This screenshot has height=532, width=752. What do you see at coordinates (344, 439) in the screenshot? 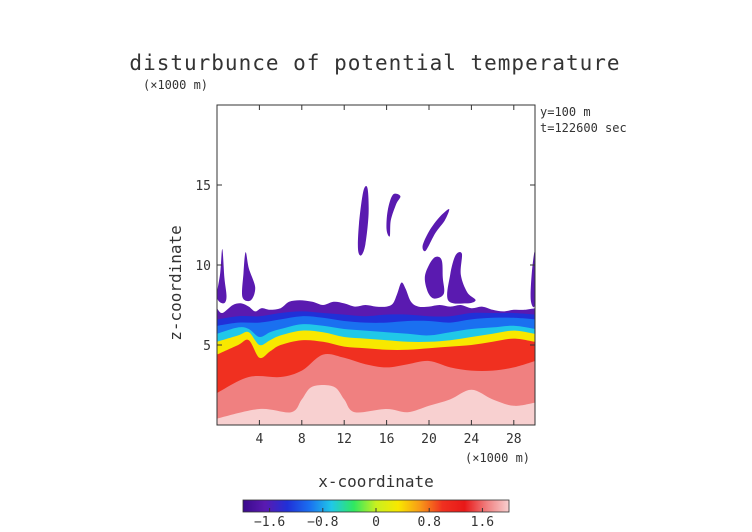
I see `x-tick-label: 12` at bounding box center [344, 439].